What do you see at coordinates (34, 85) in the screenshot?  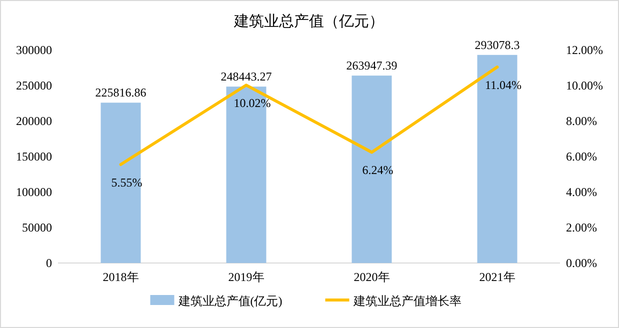 I see `y-tick-label: 250000` at bounding box center [34, 85].